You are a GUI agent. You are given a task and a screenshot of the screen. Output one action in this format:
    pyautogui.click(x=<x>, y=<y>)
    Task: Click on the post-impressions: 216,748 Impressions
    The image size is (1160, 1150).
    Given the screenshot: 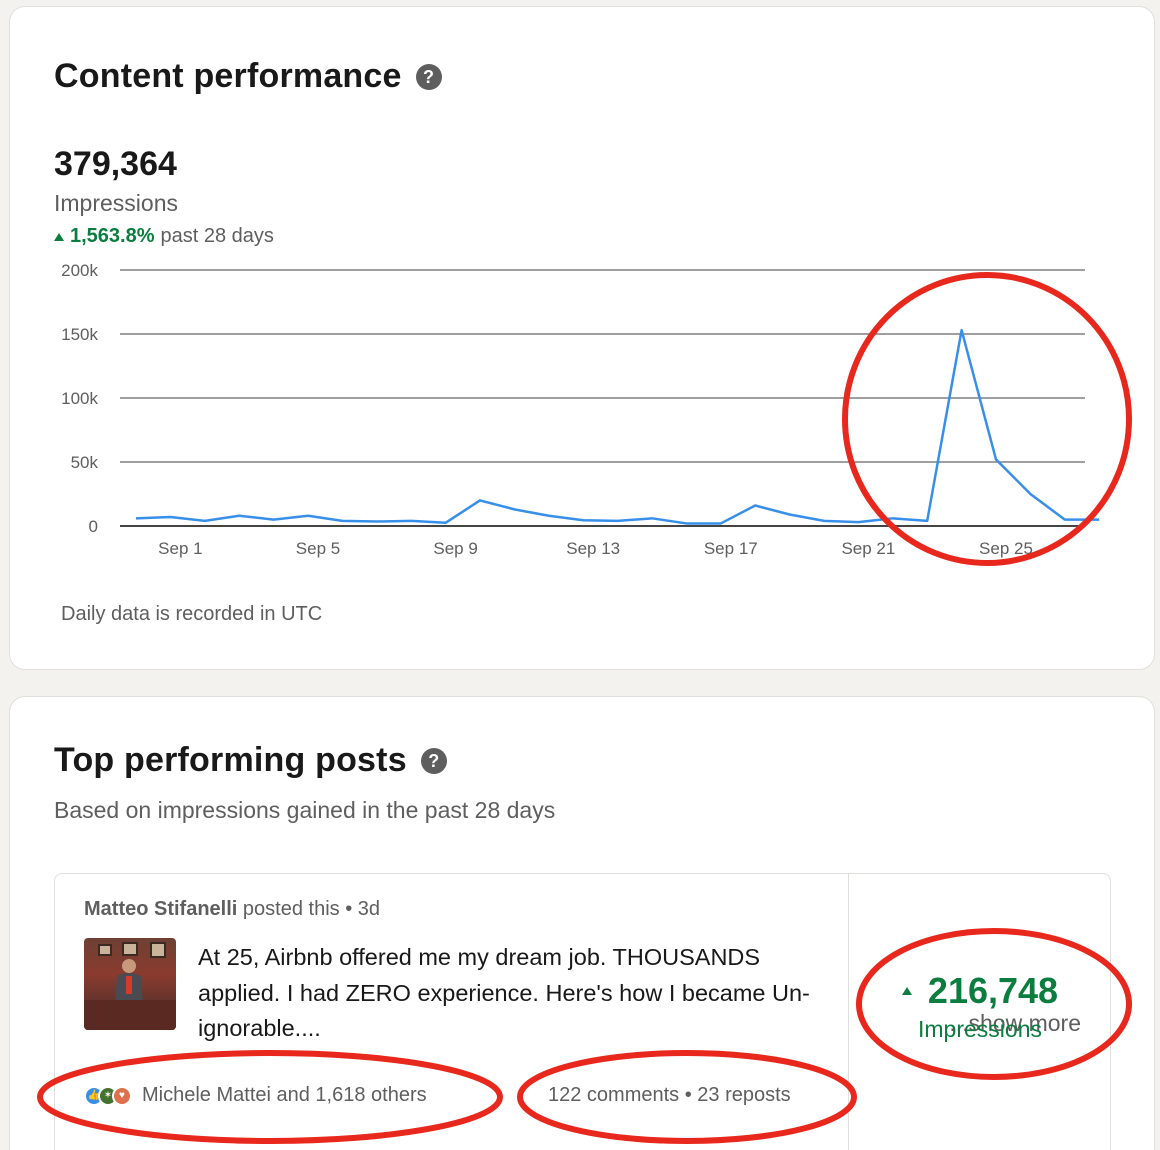 What is the action you would take?
    pyautogui.click(x=980, y=1006)
    